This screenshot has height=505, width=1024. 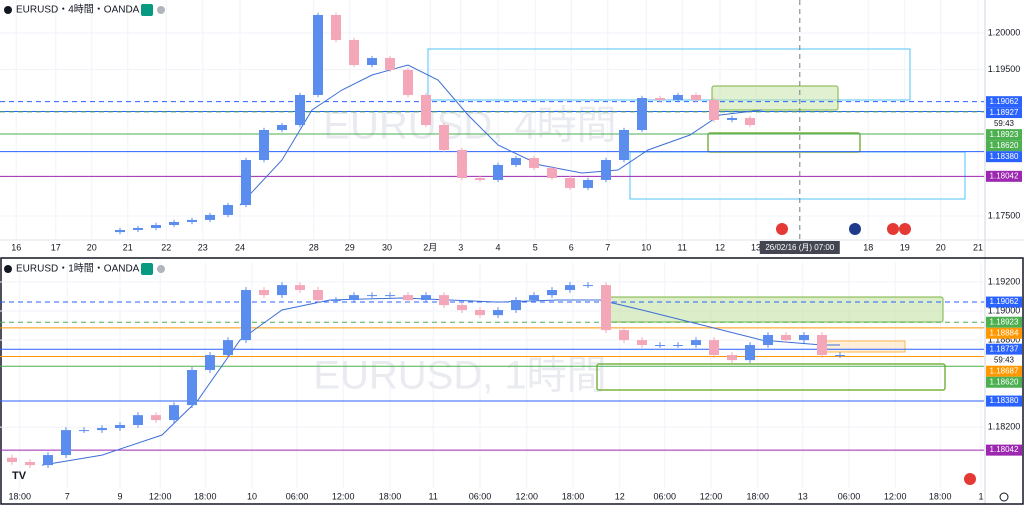 I want to click on x-tick-label: 30, so click(x=387, y=247).